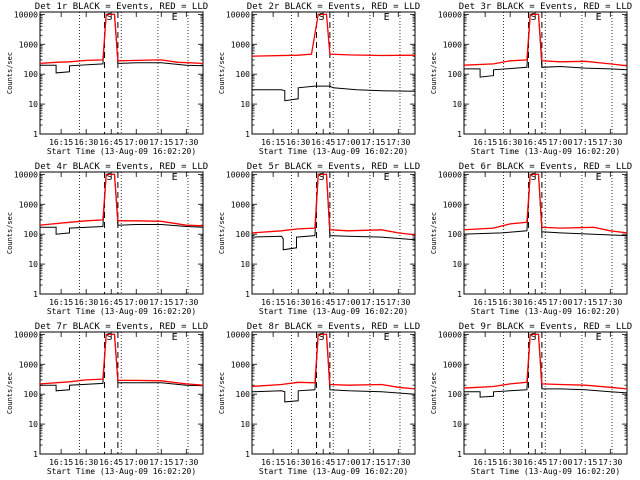 The height and width of the screenshot is (480, 640). Describe the element at coordinates (333, 93) in the screenshot. I see `events-series-line` at that location.